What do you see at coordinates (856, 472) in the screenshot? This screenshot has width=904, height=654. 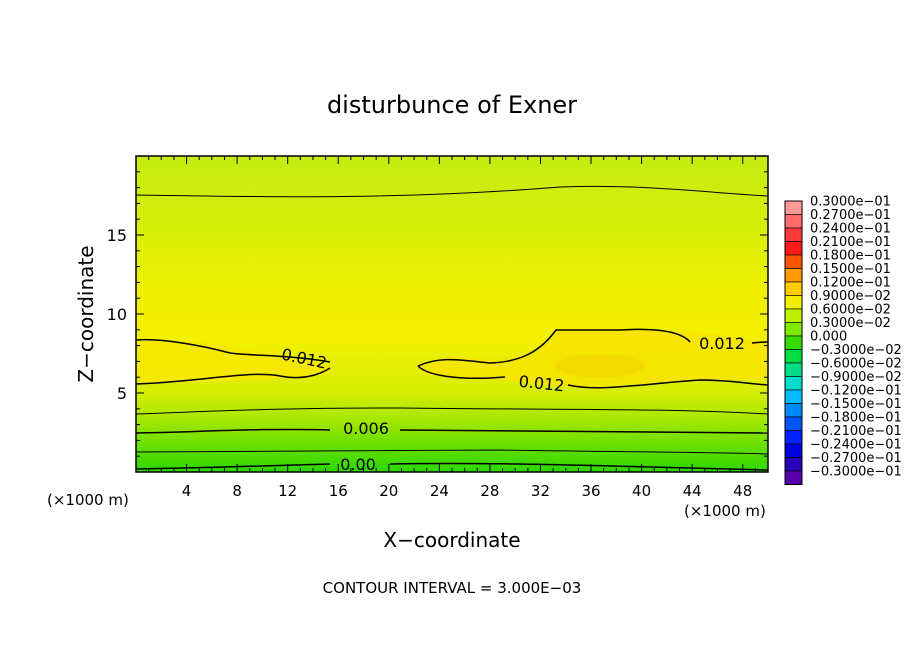 I see `legend-label: −0.3000e−01` at bounding box center [856, 472].